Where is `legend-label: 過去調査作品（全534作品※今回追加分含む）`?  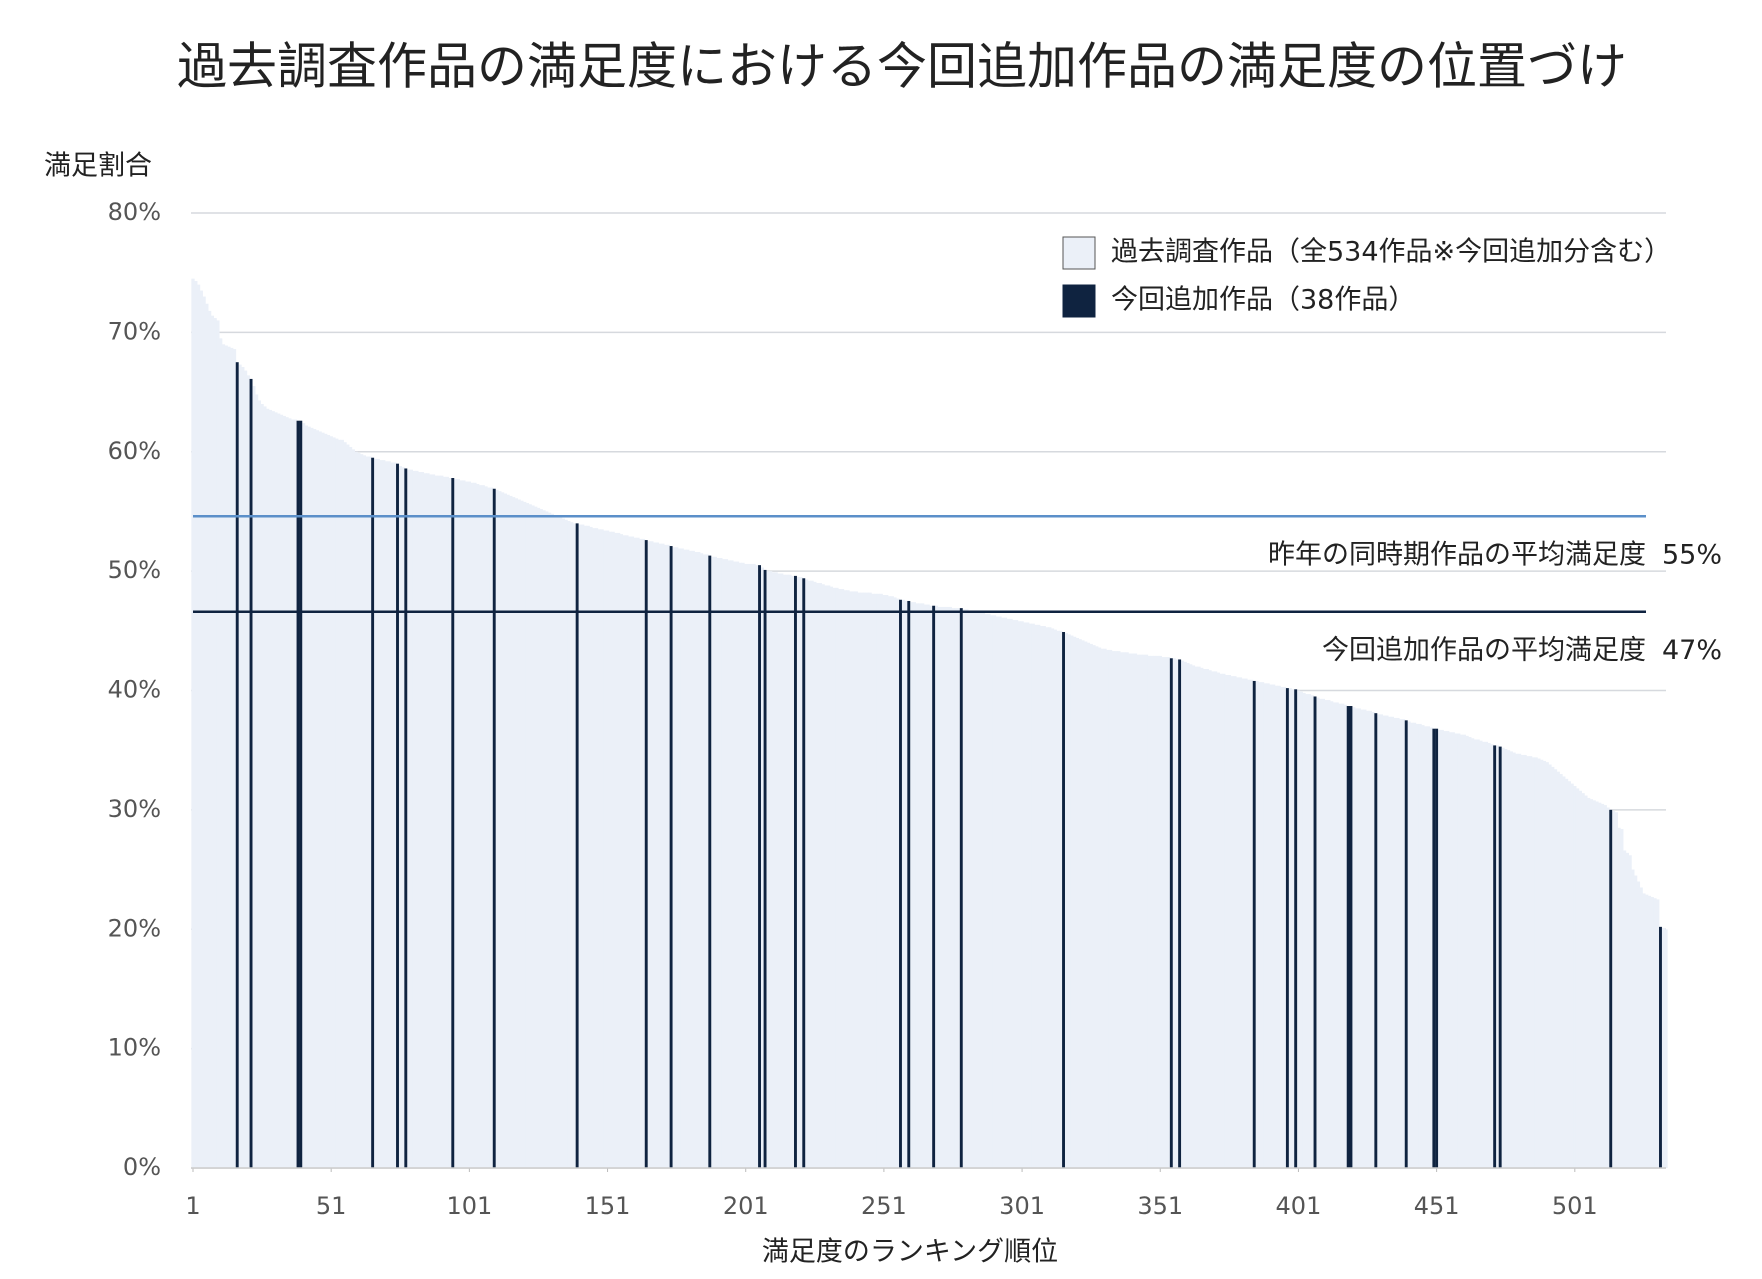
legend-label: 過去調査作品（全534作品※今回追加分含む） is located at coordinates (1391, 252).